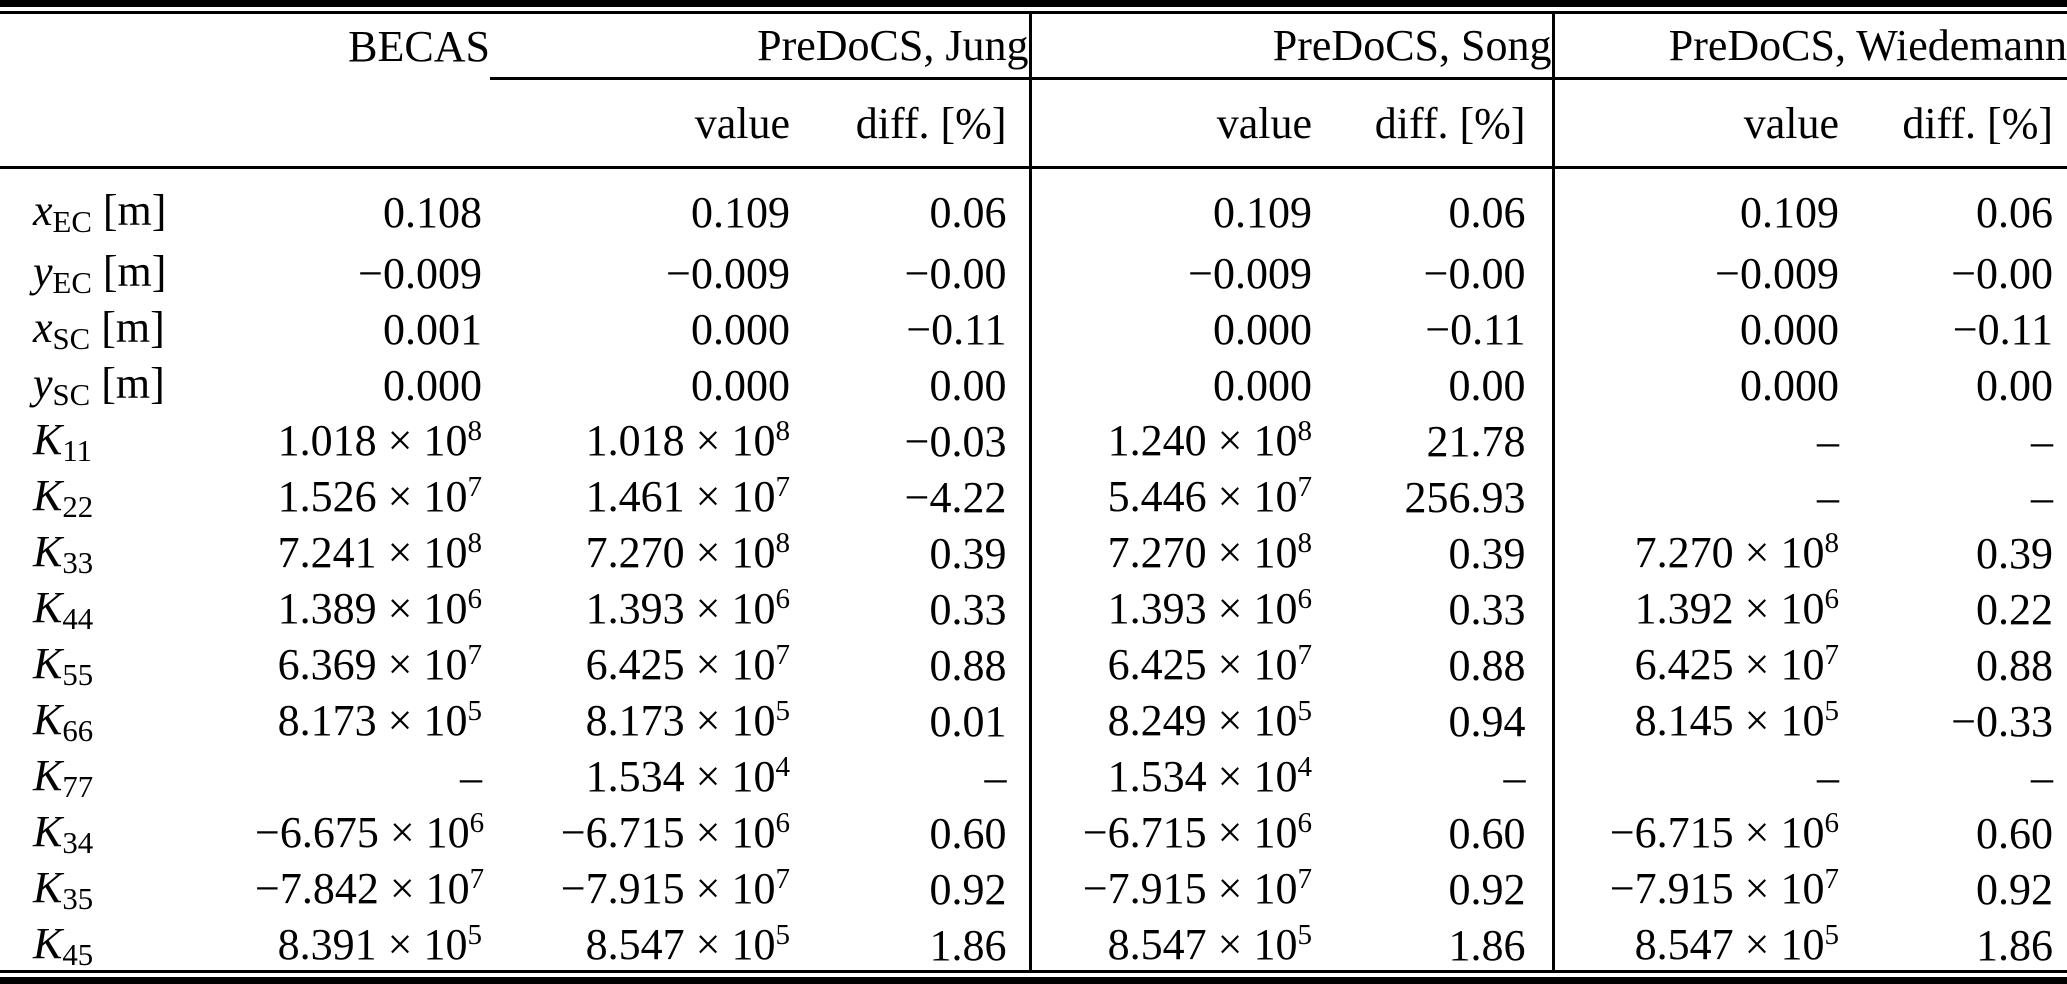  Describe the element at coordinates (1698, 273) in the screenshot. I see `wiedemann-value: −0.009` at that location.